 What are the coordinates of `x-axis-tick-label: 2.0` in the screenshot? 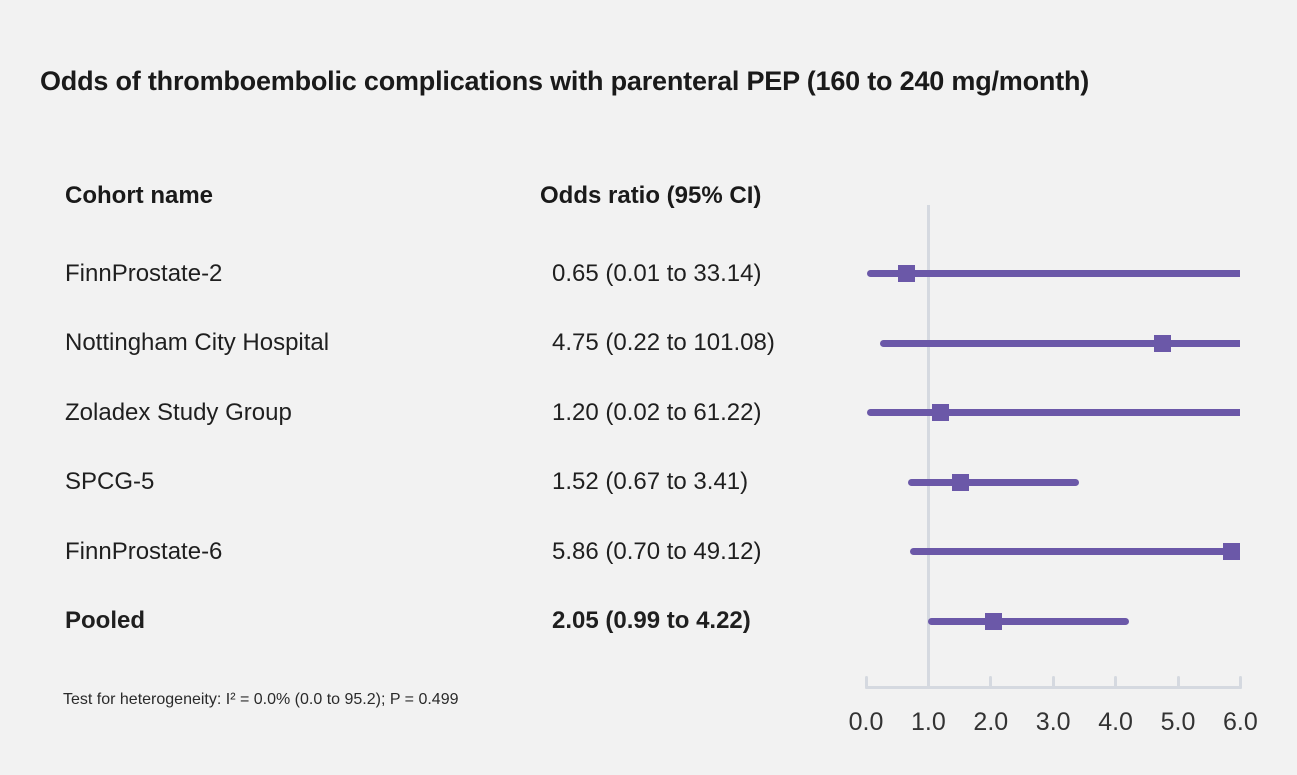 It's located at (991, 722).